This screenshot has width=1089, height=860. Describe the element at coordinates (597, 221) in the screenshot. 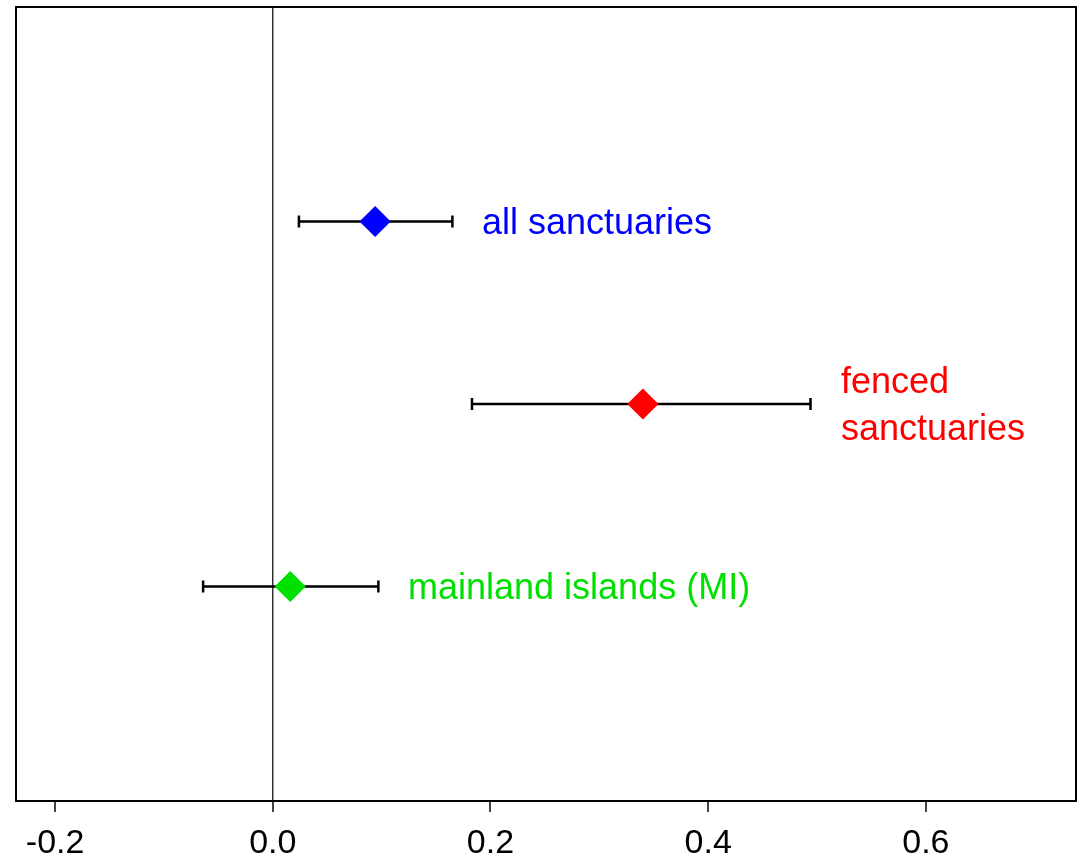

I see `text: all sanctuaries` at that location.